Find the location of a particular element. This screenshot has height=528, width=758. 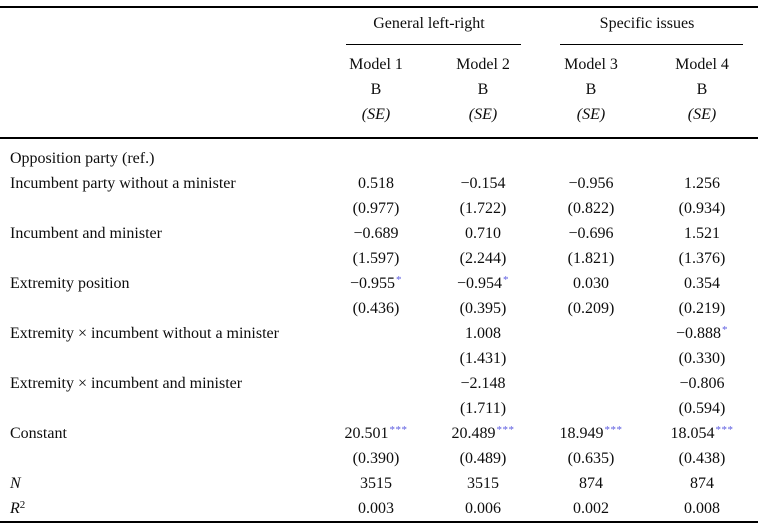

coef-cell: −2.148 is located at coordinates (483, 383).